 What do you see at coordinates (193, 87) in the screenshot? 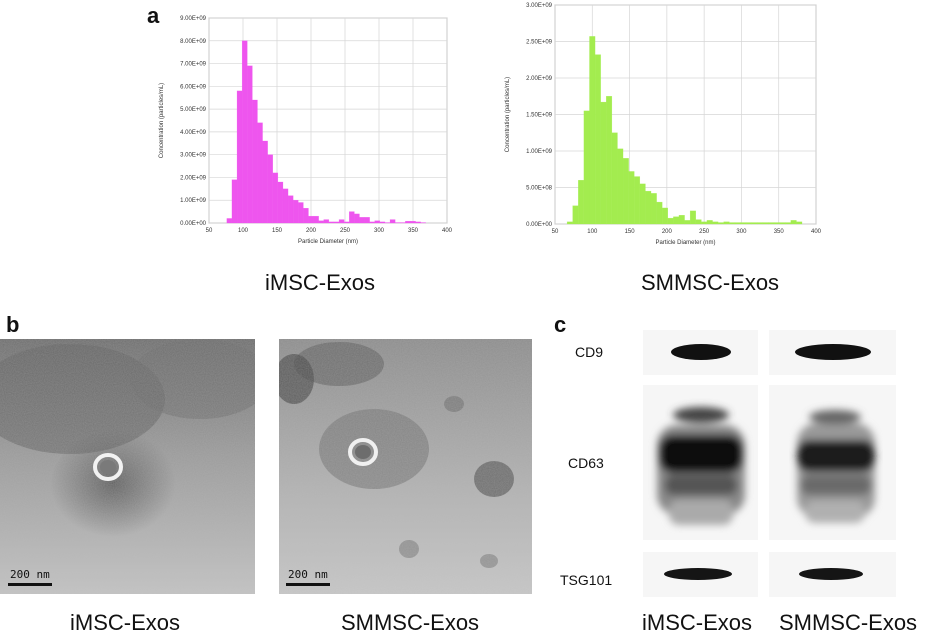
I see `y-tick-label: 6.00E+09` at bounding box center [193, 87].